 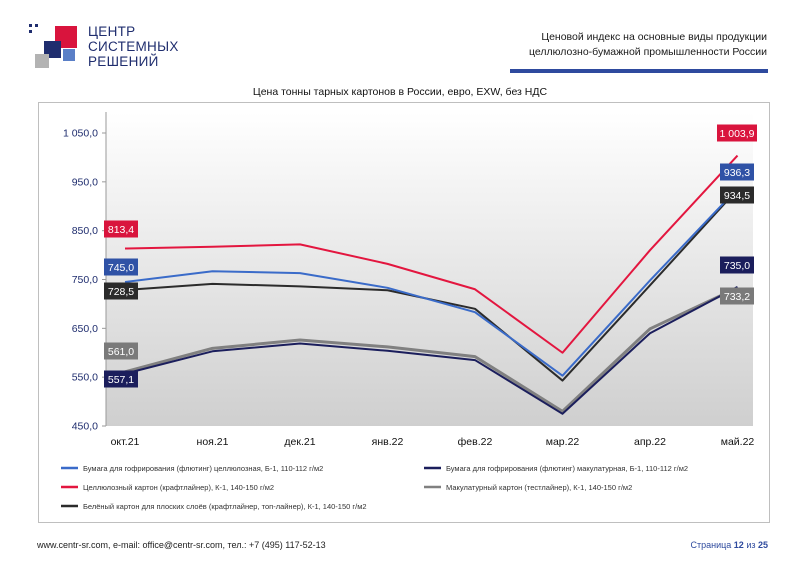 What do you see at coordinates (738, 442) in the screenshot?
I see `x-tick-label: май.22` at bounding box center [738, 442].